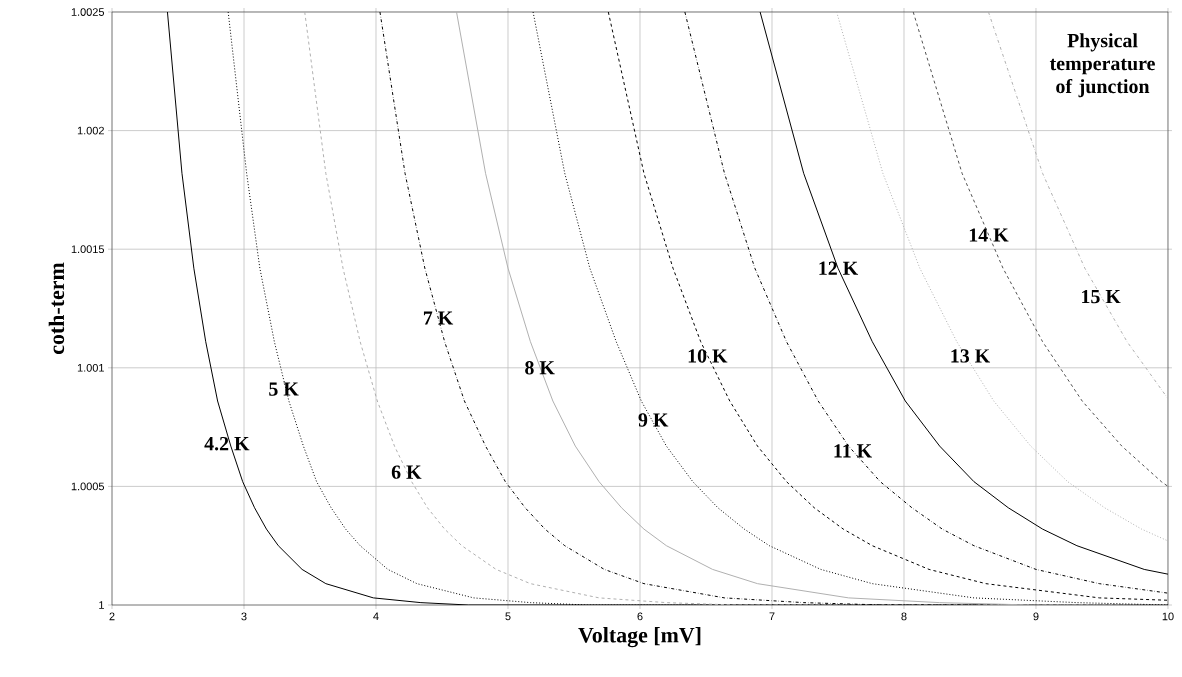 The height and width of the screenshot is (677, 1182). Describe the element at coordinates (284, 389) in the screenshot. I see `annotation: 5 K` at that location.